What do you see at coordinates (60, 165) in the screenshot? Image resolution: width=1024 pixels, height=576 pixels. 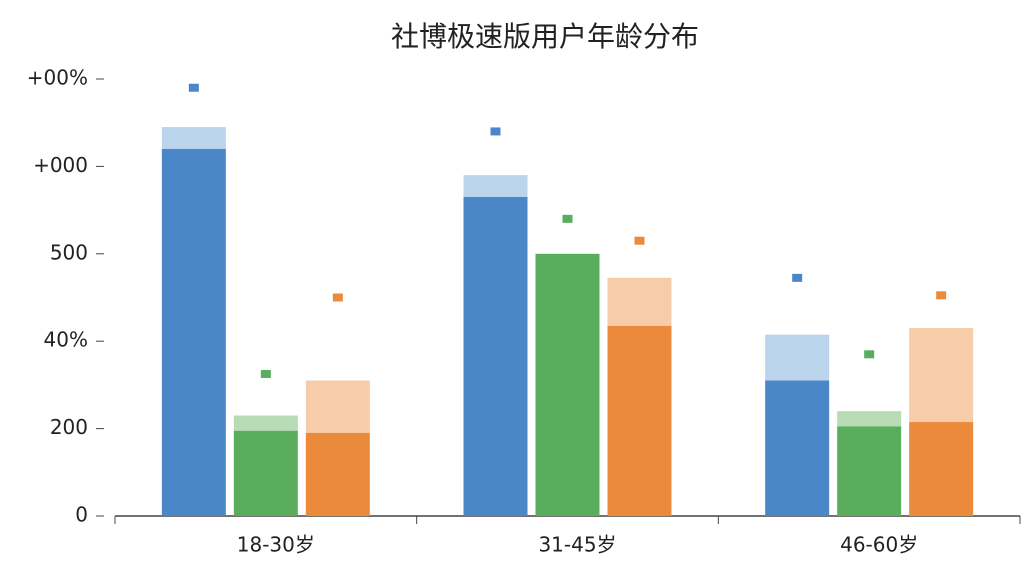 I see `y-tick-label: +000` at bounding box center [60, 165].